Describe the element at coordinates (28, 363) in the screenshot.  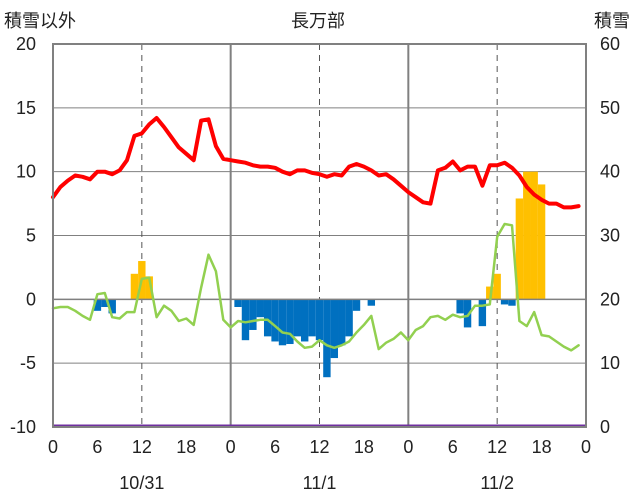
I see `left-tick-label: -5` at that location.